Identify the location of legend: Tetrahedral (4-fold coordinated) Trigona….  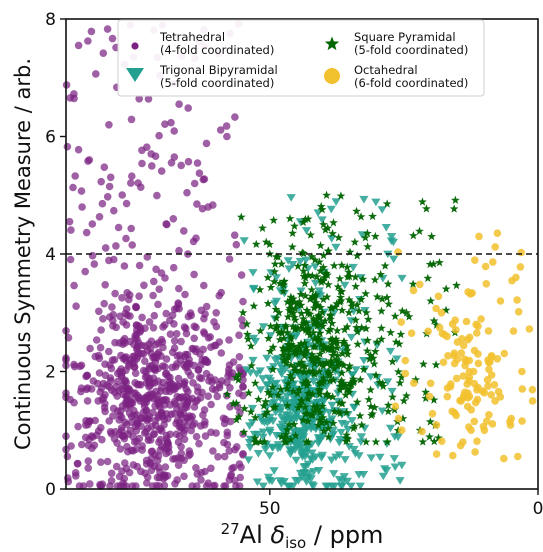
(301, 58).